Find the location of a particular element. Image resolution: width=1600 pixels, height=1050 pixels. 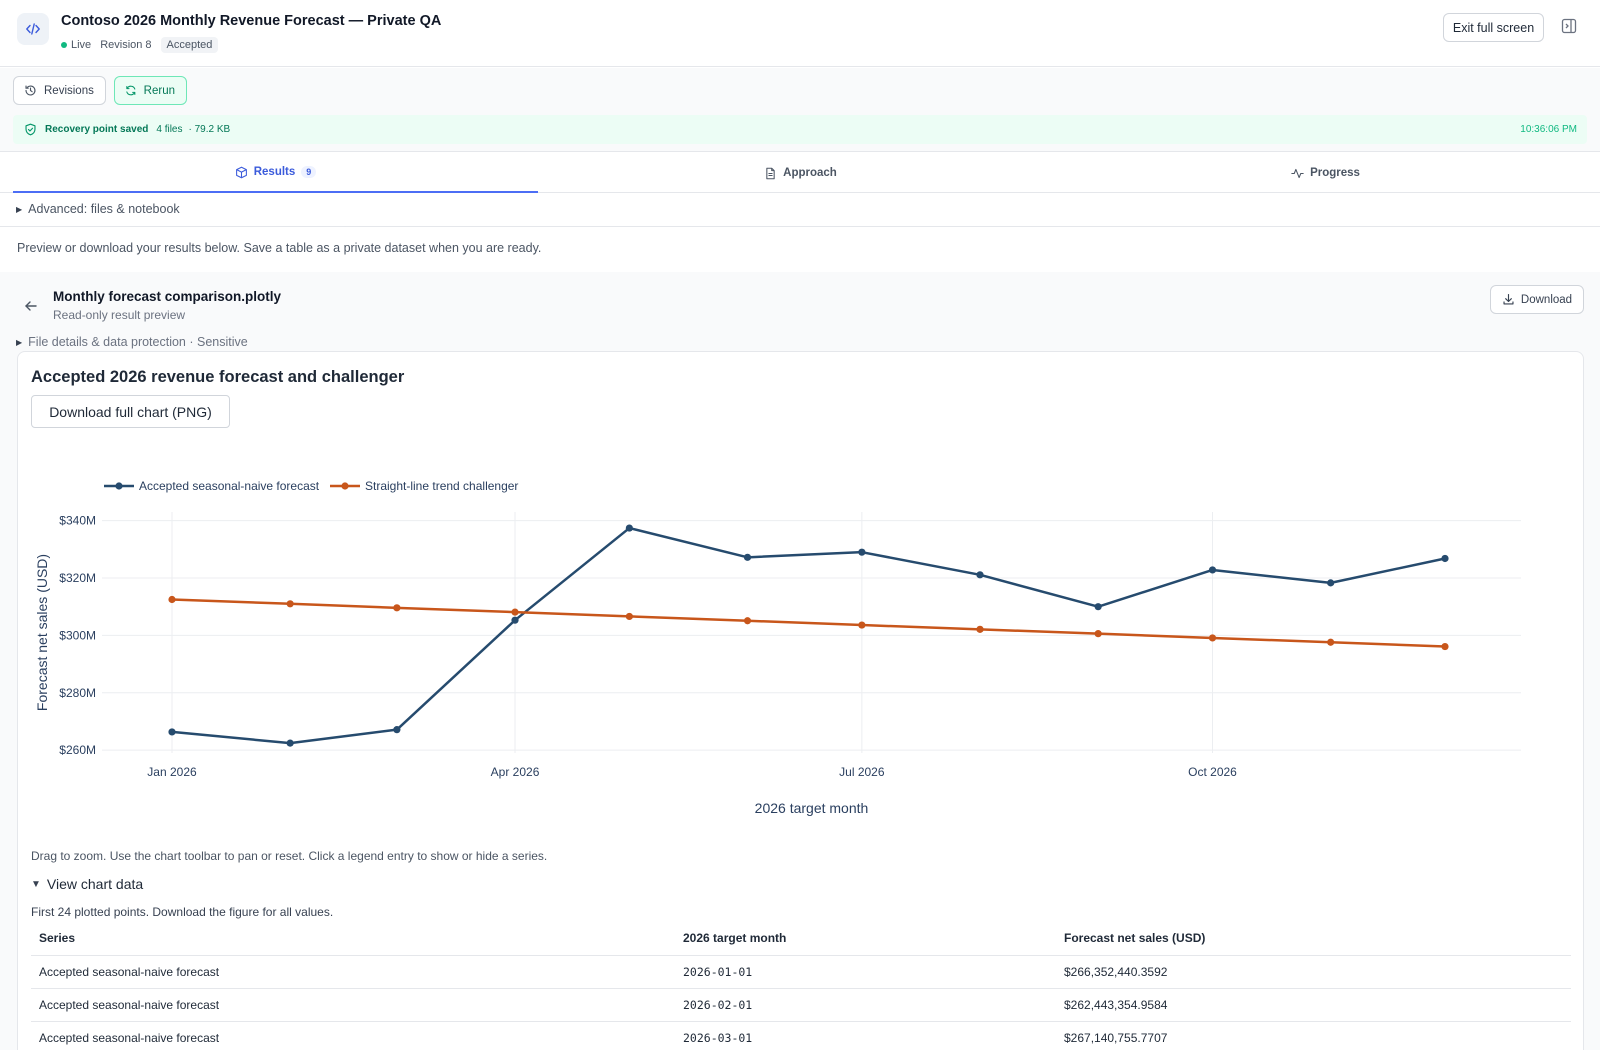

recovery-size: · 79.2 KB is located at coordinates (209, 129).